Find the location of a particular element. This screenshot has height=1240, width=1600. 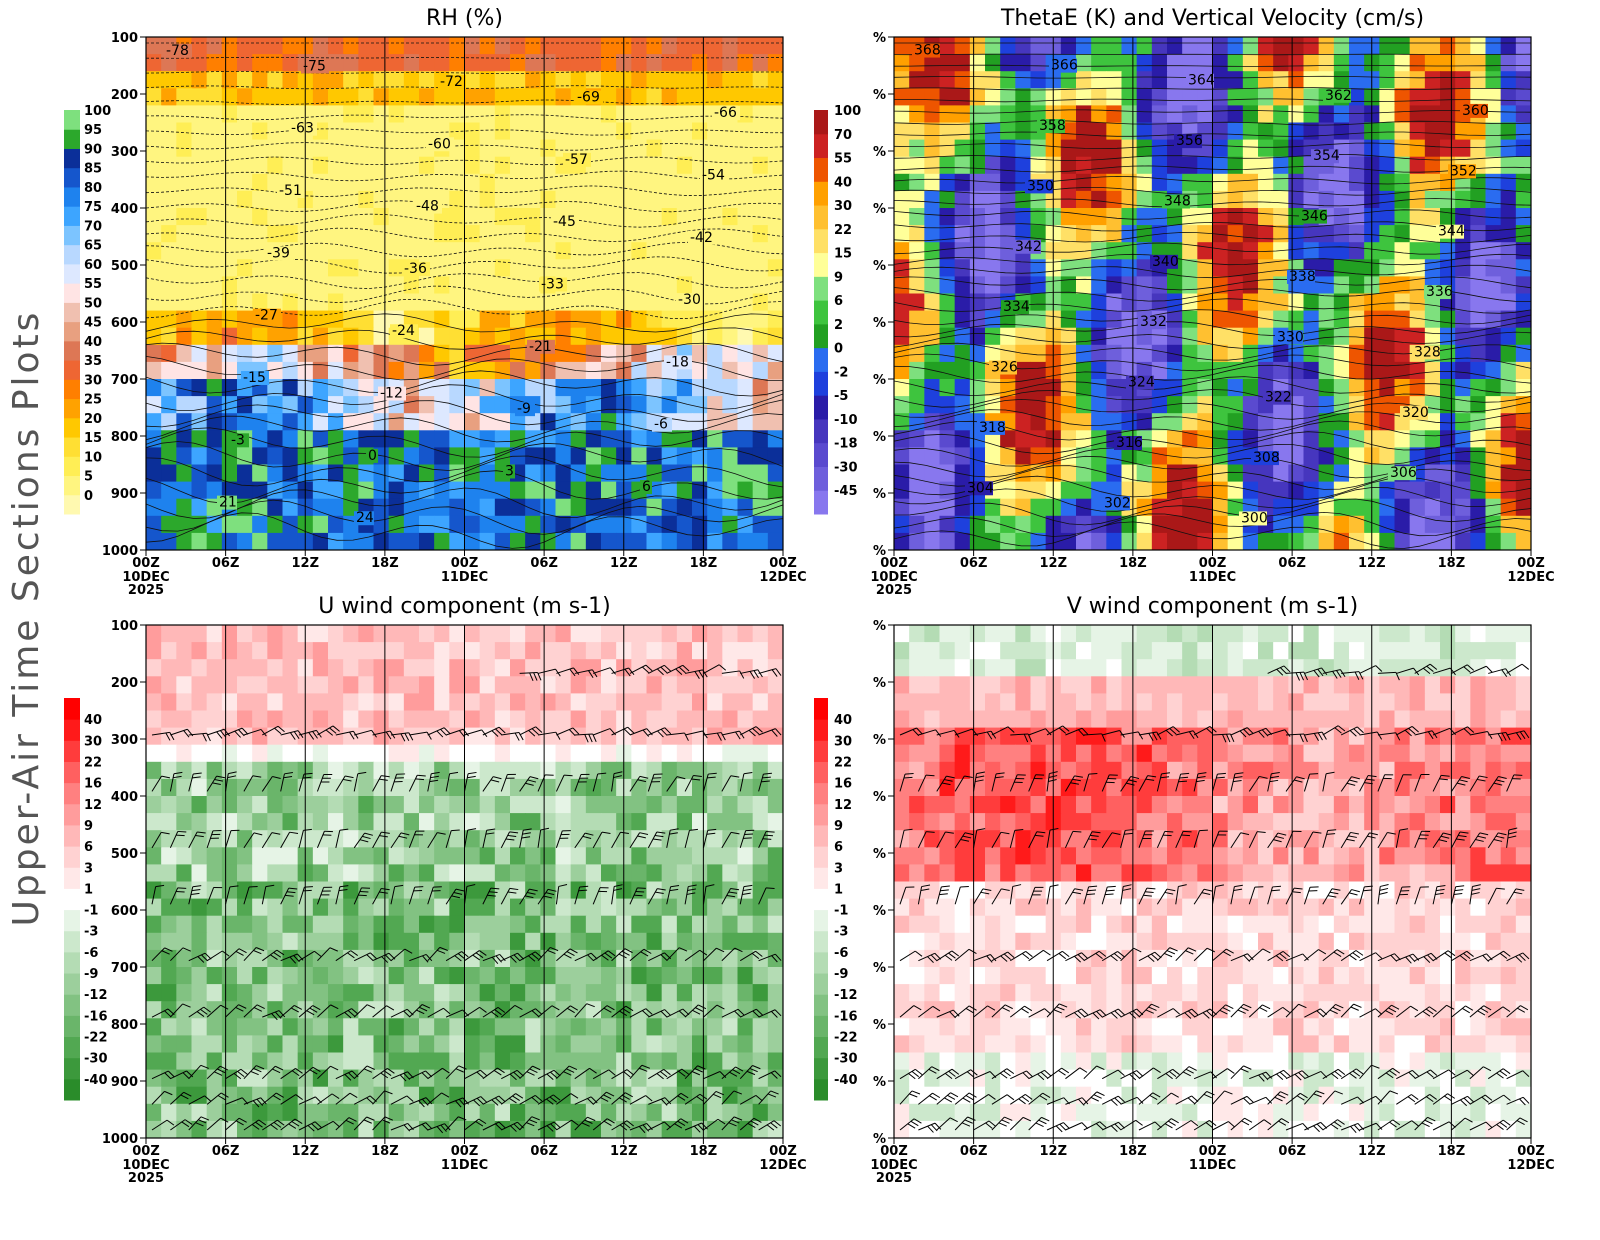

x-tick-label: 12Z is located at coordinates (1053, 563).